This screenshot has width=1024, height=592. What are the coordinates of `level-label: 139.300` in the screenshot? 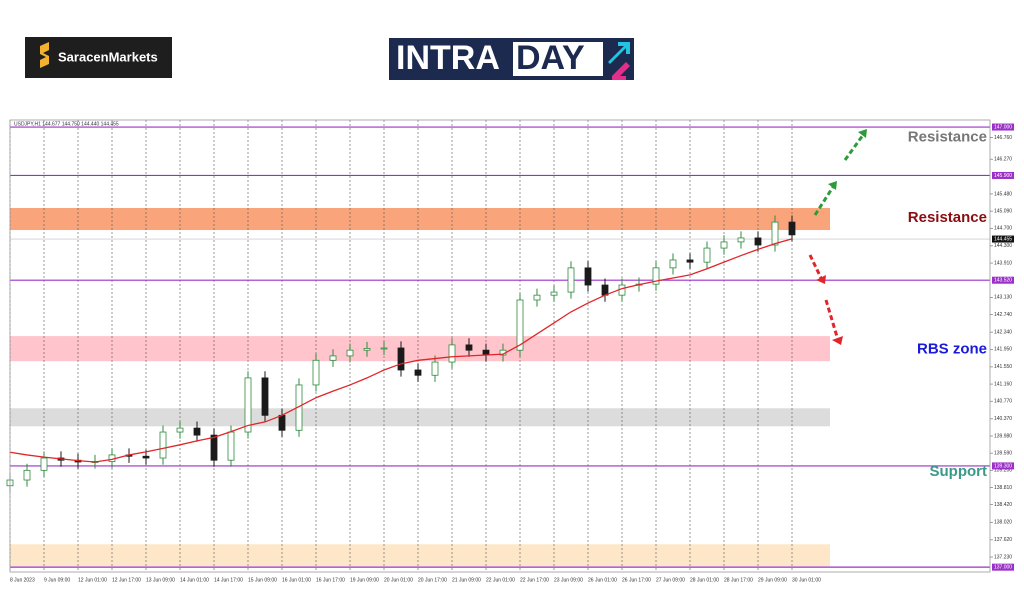 It's located at (1003, 466).